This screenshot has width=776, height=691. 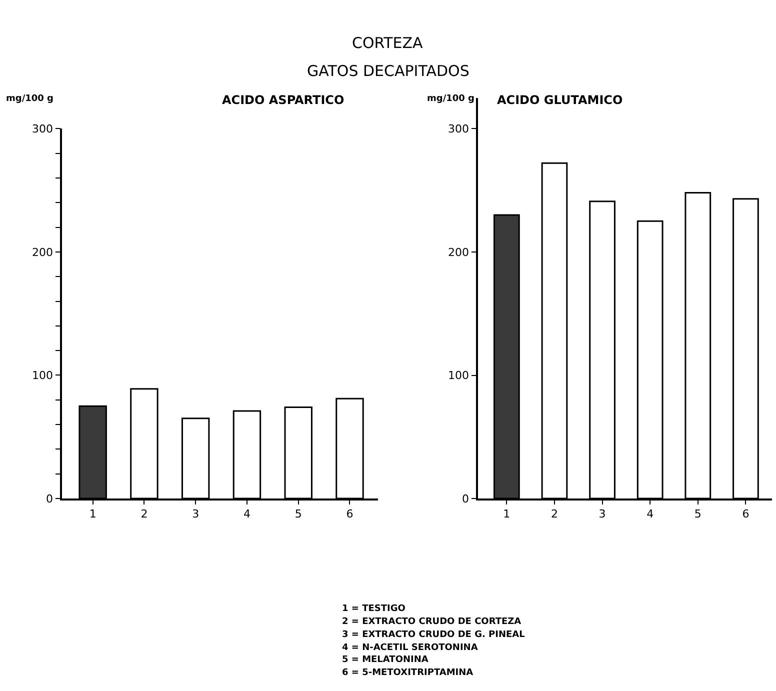 I want to click on text: 6 = 5-METOXITRIPTAMINA, so click(x=408, y=673).